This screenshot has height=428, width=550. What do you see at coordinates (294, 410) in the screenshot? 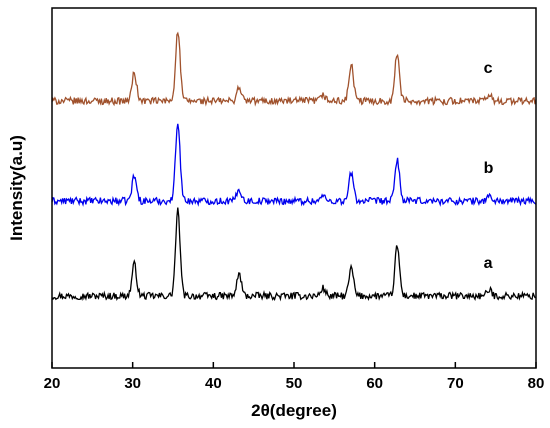
I see `x-axis-title: 2θ(degree)` at bounding box center [294, 410].